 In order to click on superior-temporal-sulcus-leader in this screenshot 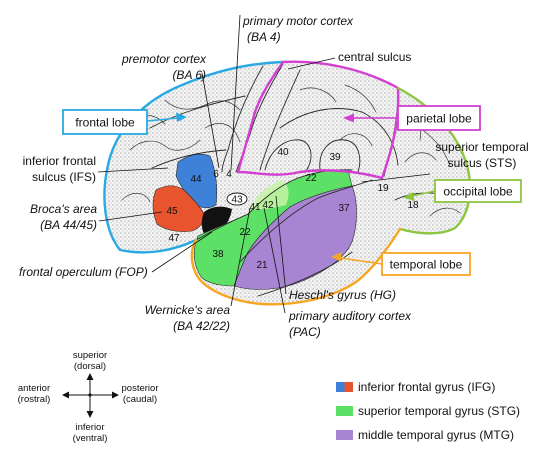, I will do `click(396, 178)`.